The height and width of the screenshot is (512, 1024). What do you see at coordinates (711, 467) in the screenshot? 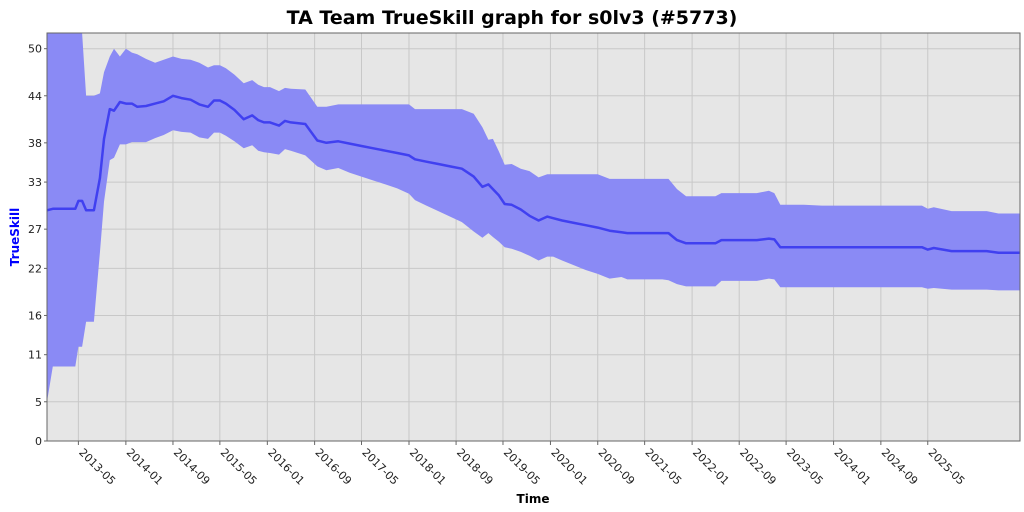
I see `x-tick-label: 2022-01` at bounding box center [711, 467].